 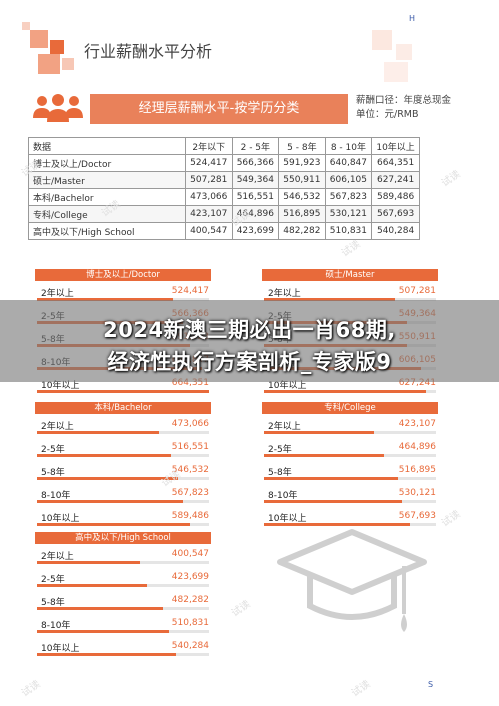 I want to click on bar-row: 2-5年 516,551, so click(x=123, y=448).